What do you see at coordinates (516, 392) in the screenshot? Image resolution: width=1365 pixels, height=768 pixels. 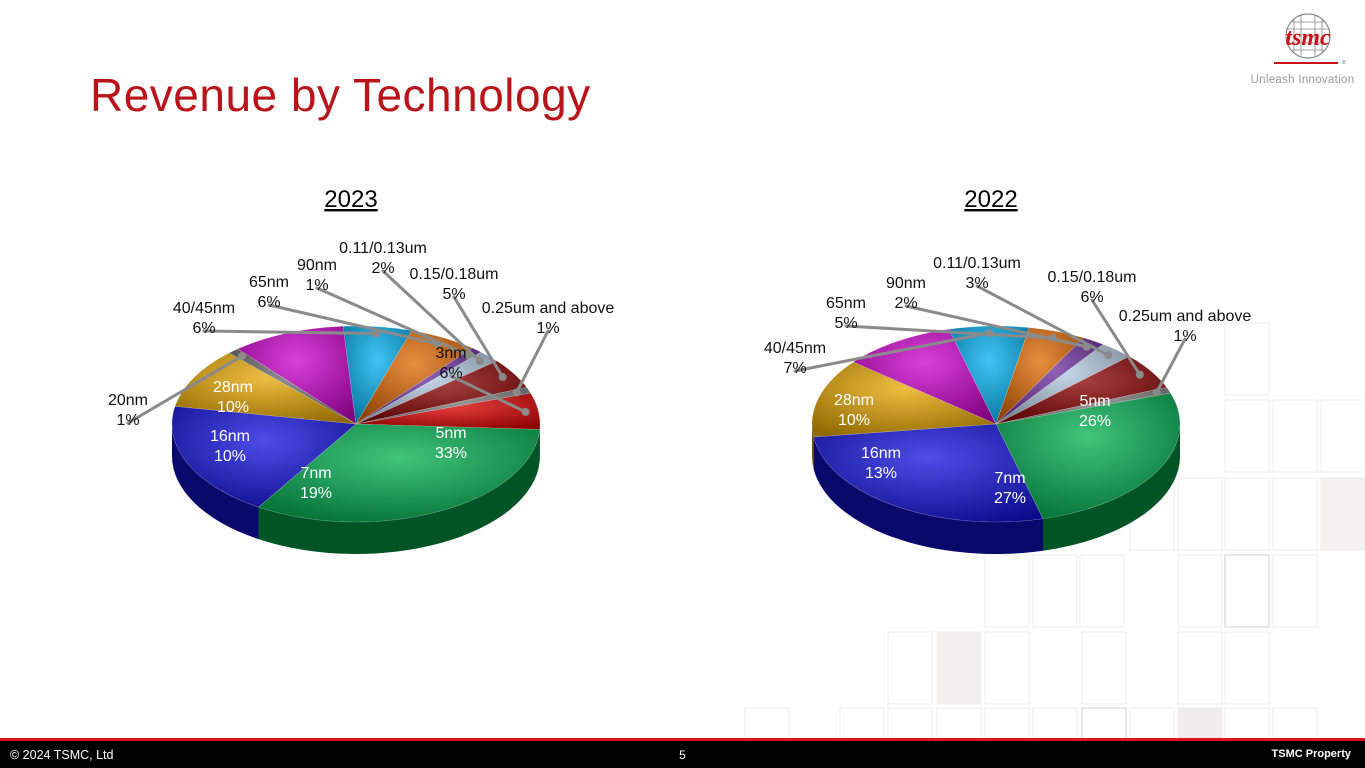 I see `leader-dot-0-25um-and-above` at bounding box center [516, 392].